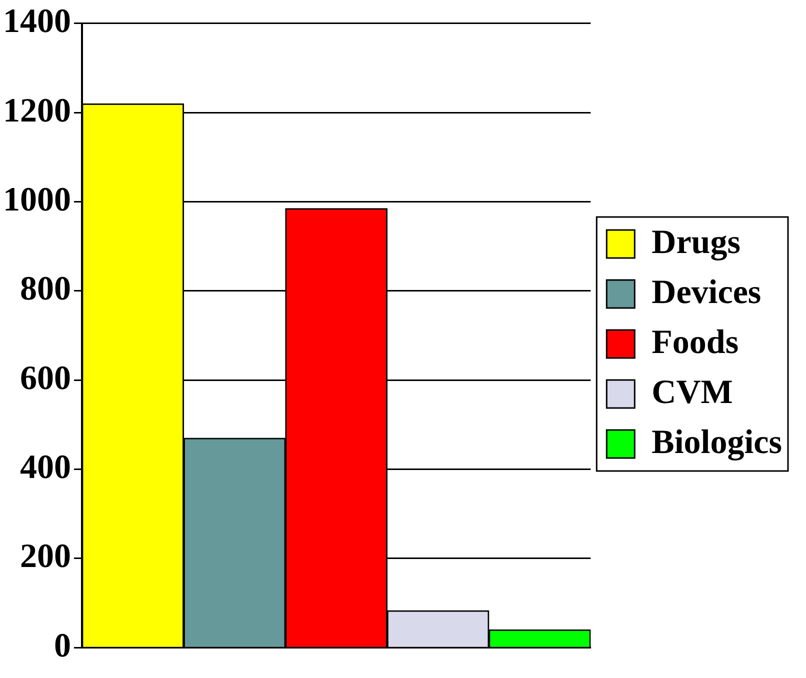  What do you see at coordinates (696, 242) in the screenshot?
I see `legend-label: Drugs` at bounding box center [696, 242].